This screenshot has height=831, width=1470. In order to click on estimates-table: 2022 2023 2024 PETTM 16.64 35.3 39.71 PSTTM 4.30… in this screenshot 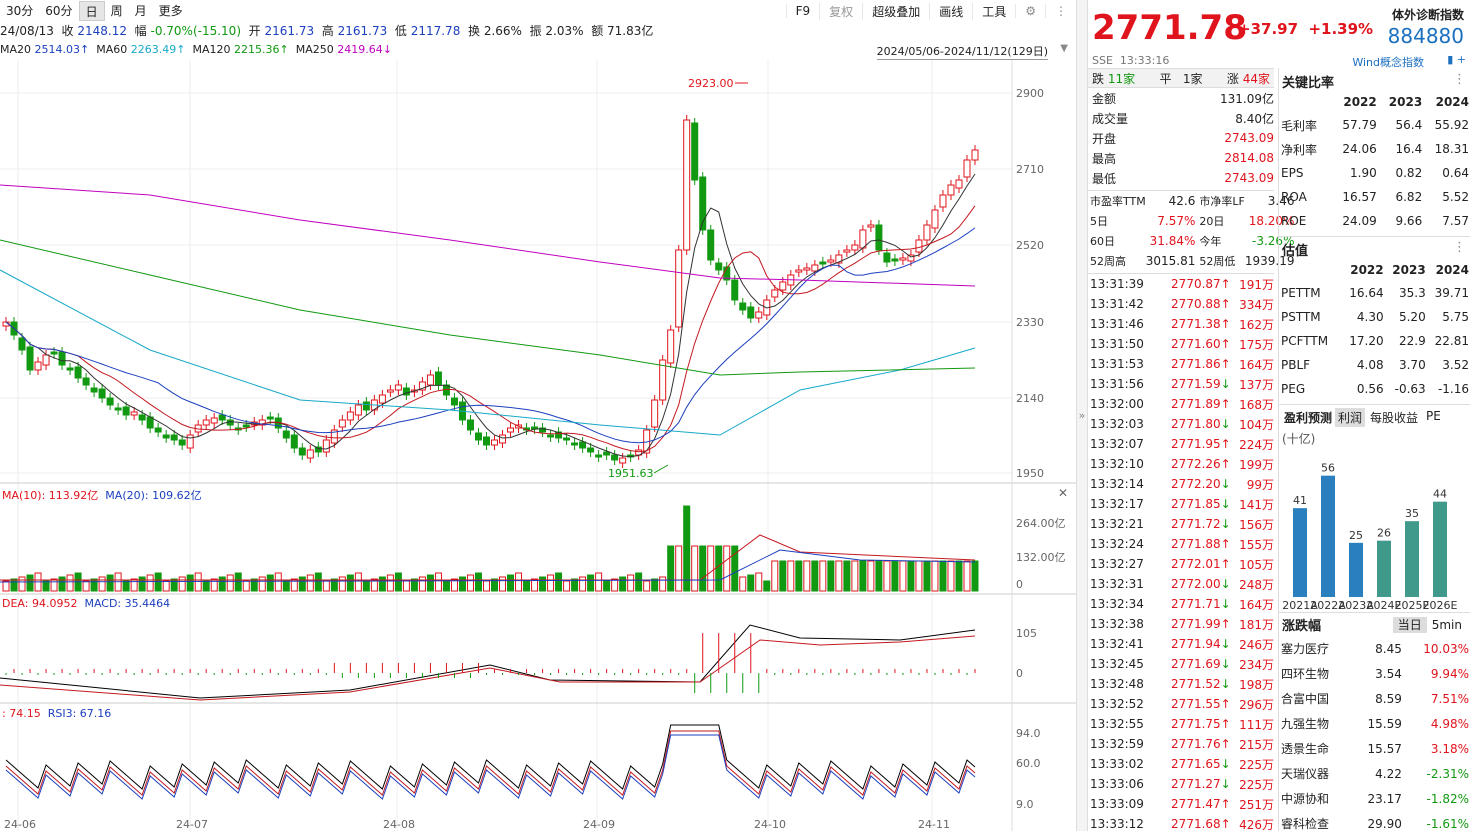, I will do `click(1375, 330)`.